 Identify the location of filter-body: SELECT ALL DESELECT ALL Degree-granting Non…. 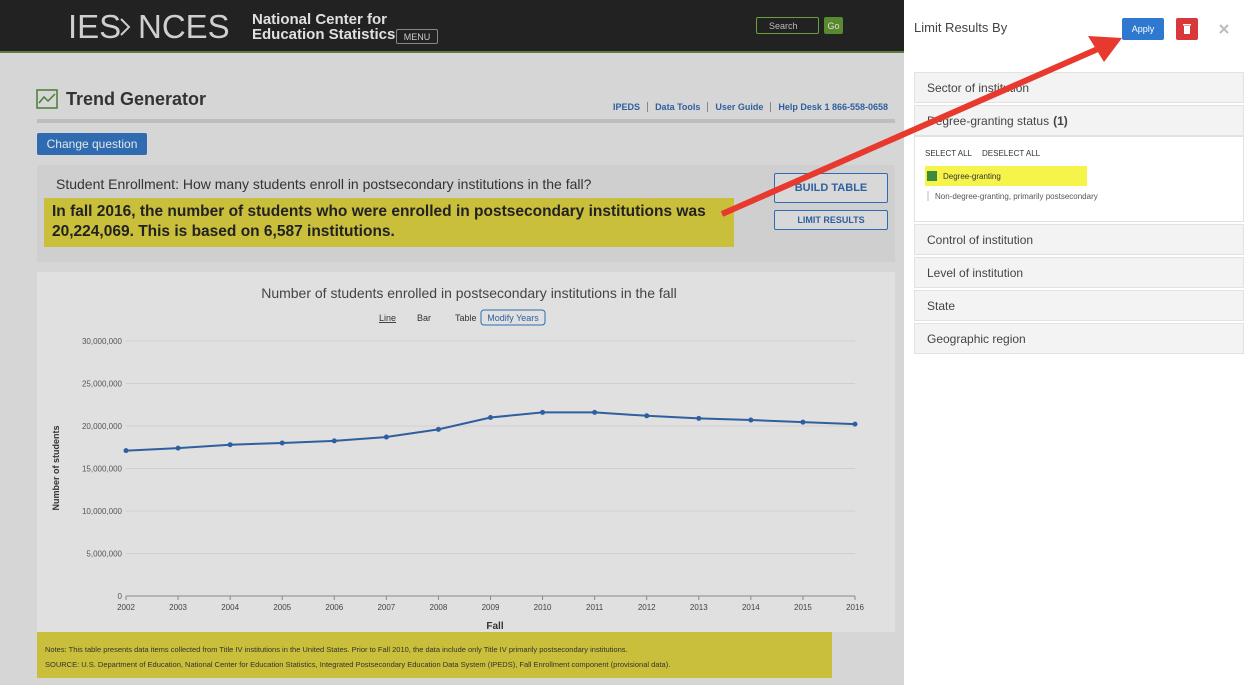
(1079, 179).